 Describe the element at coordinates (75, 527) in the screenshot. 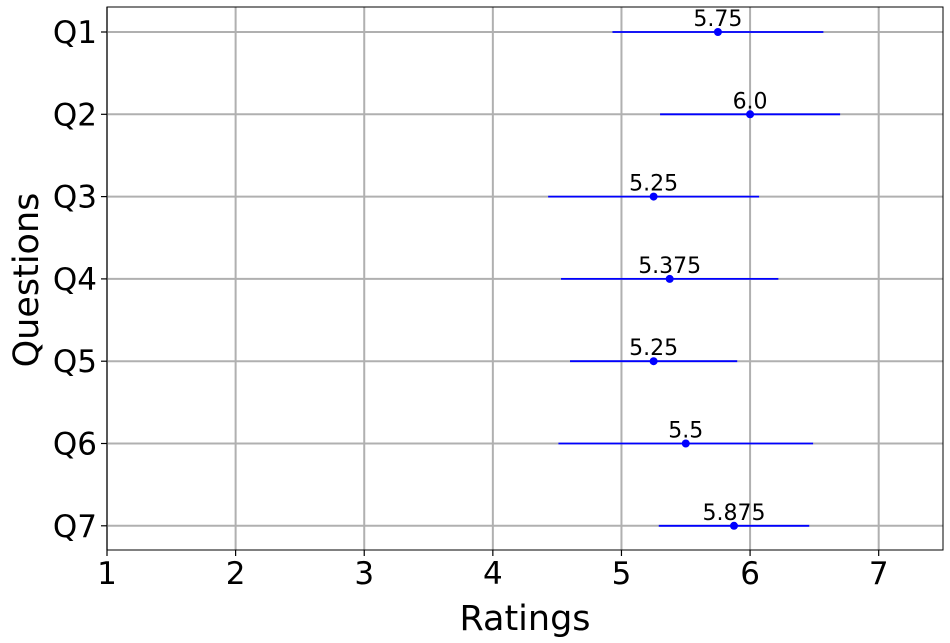

I see `y-tick-label: Q7` at that location.